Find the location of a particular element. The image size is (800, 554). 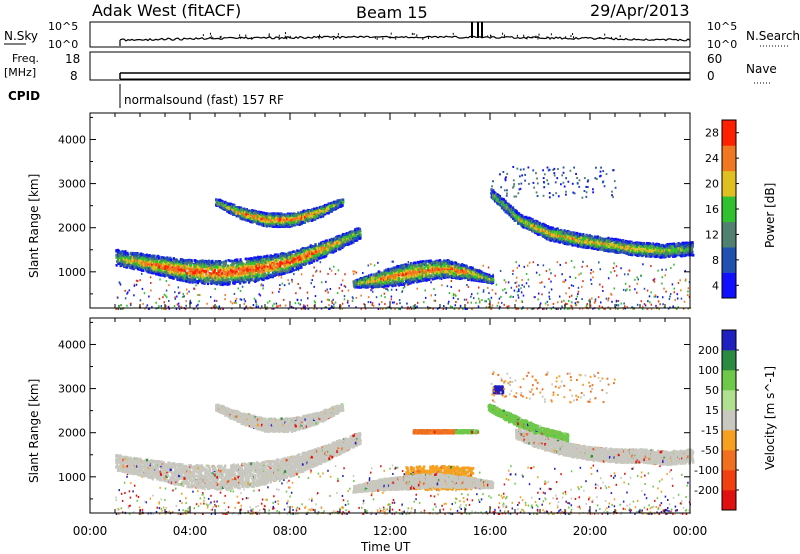

cpid-row: CPID normalsound (fast) 157 RF is located at coordinates (146, 96).